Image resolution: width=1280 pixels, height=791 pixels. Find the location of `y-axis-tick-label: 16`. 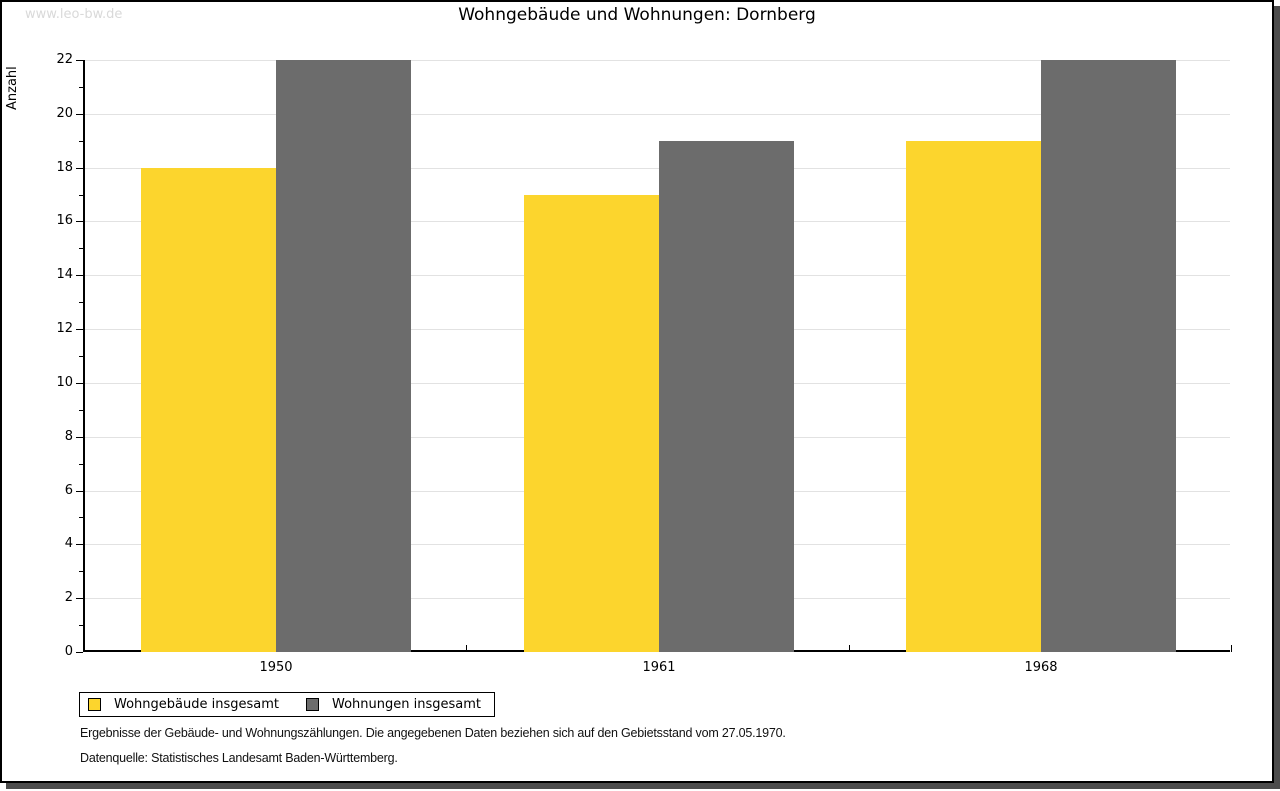

y-axis-tick-label: 16 is located at coordinates (64, 220).